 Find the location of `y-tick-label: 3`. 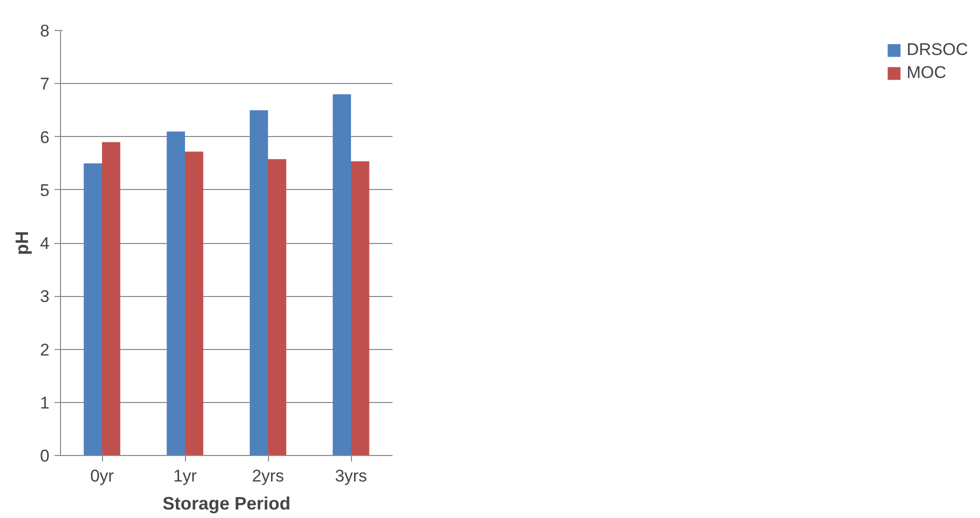

y-tick-label: 3 is located at coordinates (45, 296).